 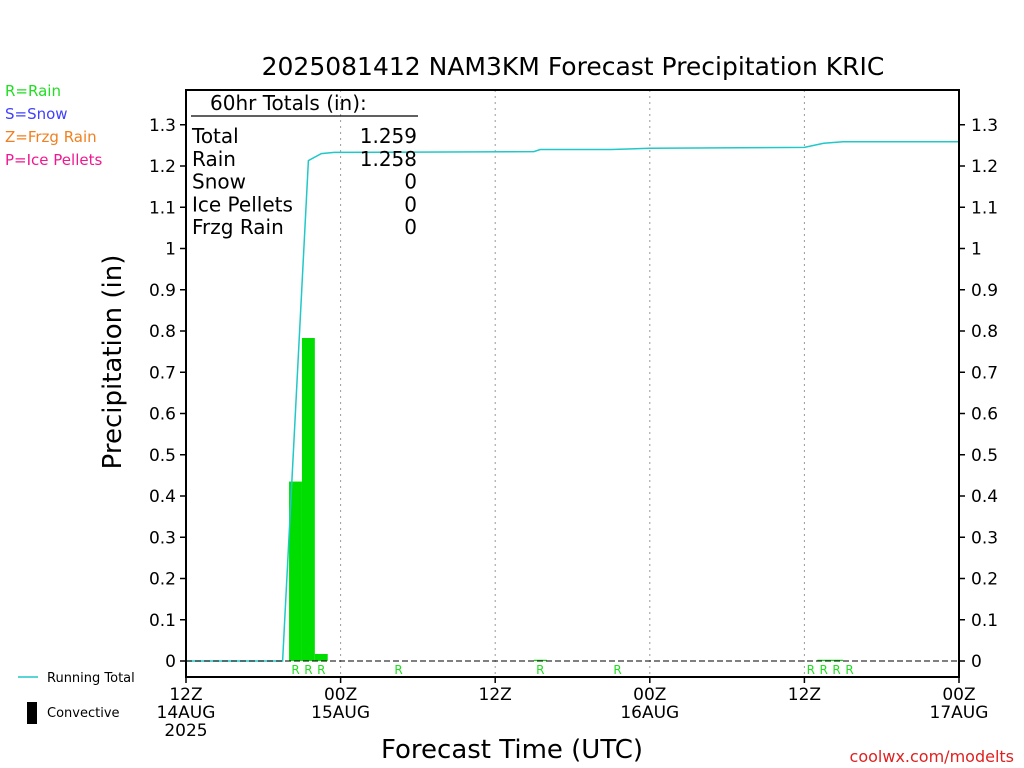 What do you see at coordinates (53, 125) in the screenshot?
I see `precip-type-legend: R=Rain S=Snow Z=Frzg Rain P=Ice Pellets` at bounding box center [53, 125].